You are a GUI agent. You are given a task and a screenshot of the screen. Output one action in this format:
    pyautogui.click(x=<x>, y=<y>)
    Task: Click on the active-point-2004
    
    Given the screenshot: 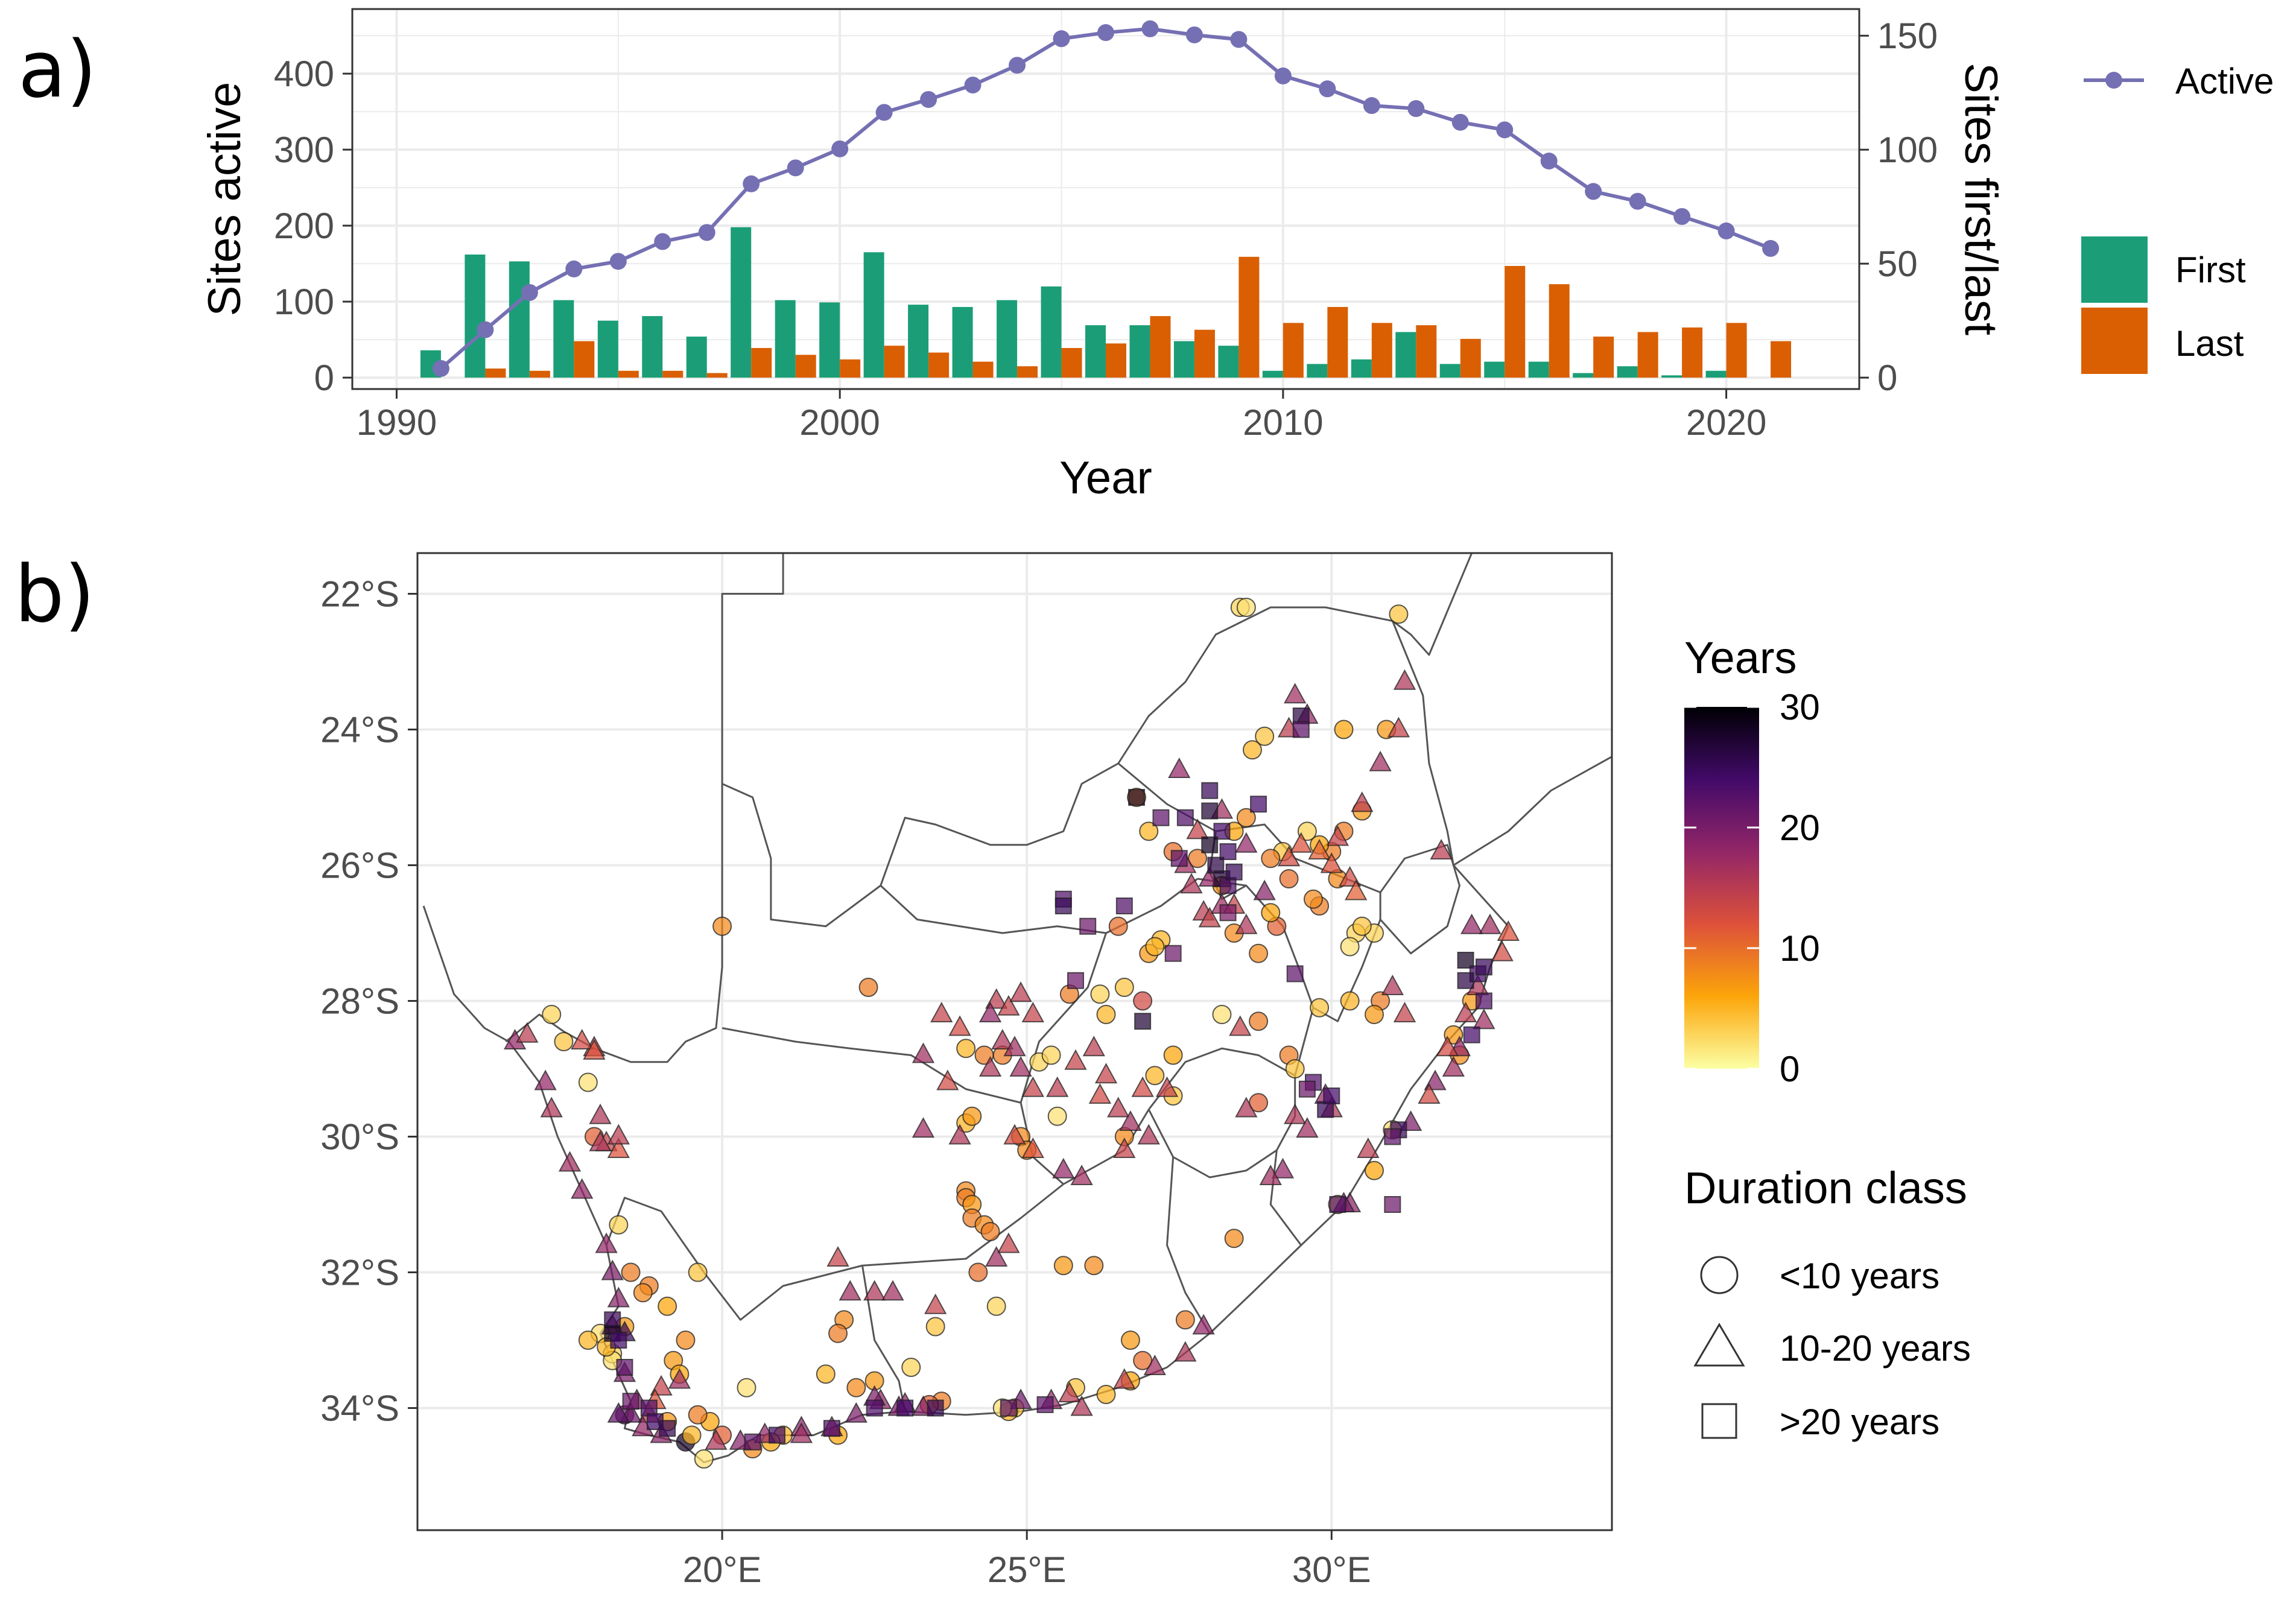 What is the action you would take?
    pyautogui.click(x=1018, y=65)
    